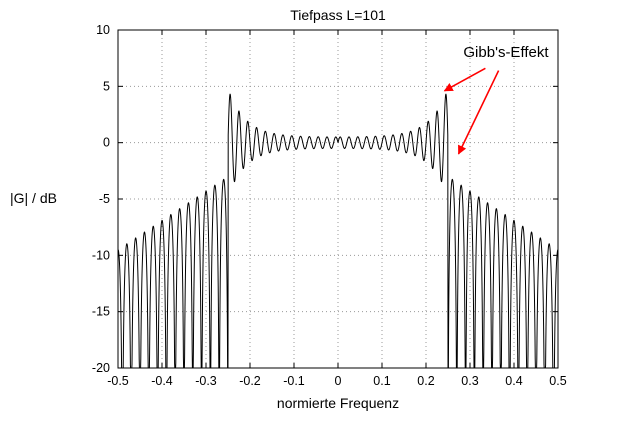 This screenshot has width=630, height=422. I want to click on x-tick-label: 0.2, so click(425, 381).